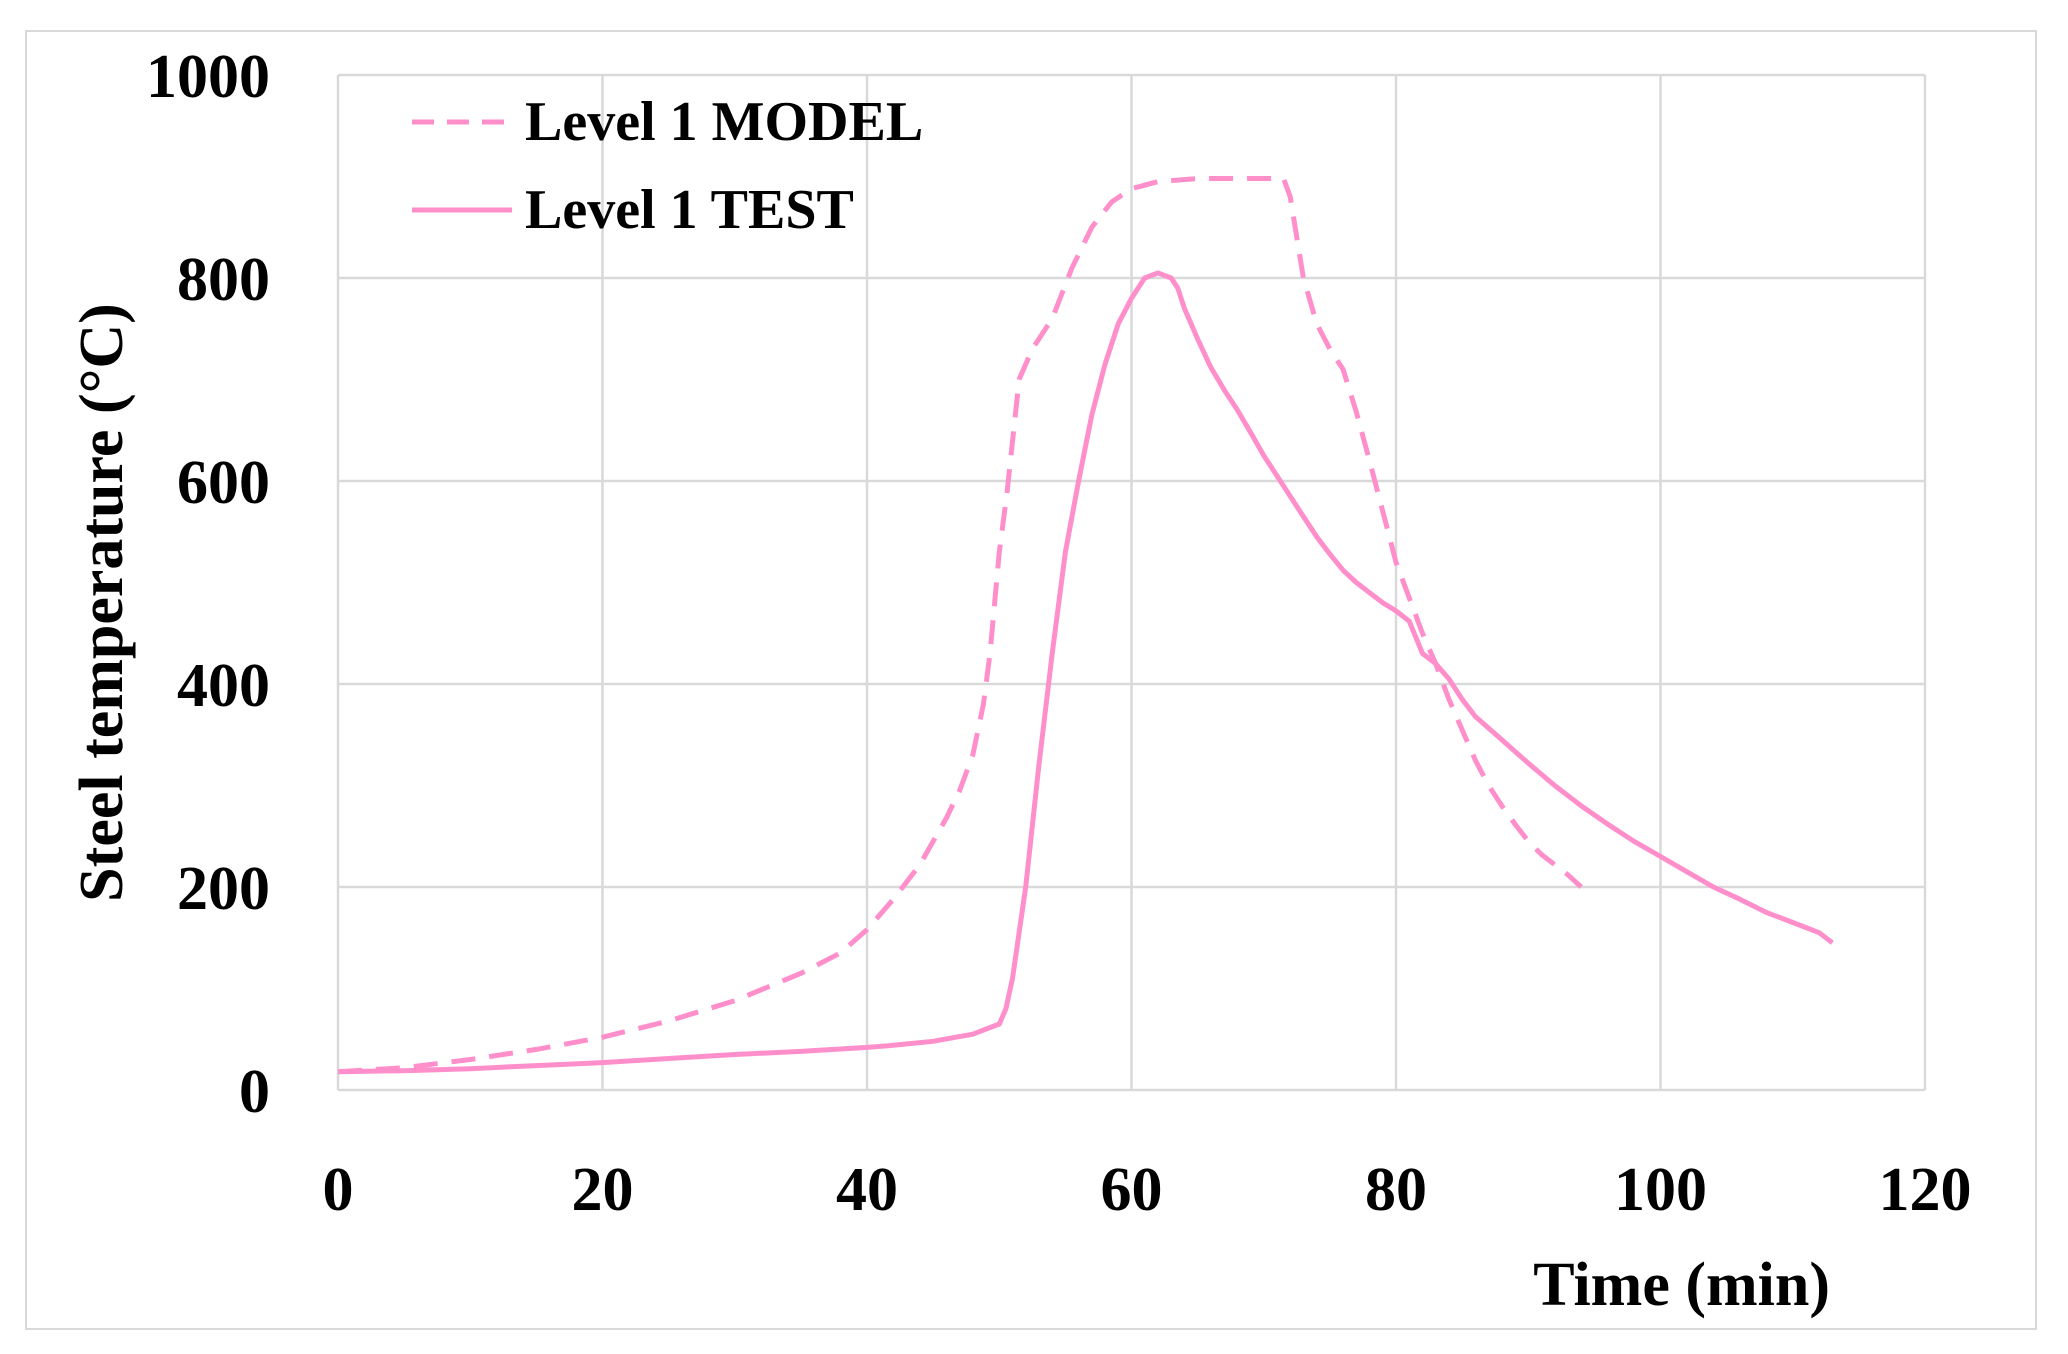  Describe the element at coordinates (1681, 1285) in the screenshot. I see `x-axis-title: Time (min)` at that location.